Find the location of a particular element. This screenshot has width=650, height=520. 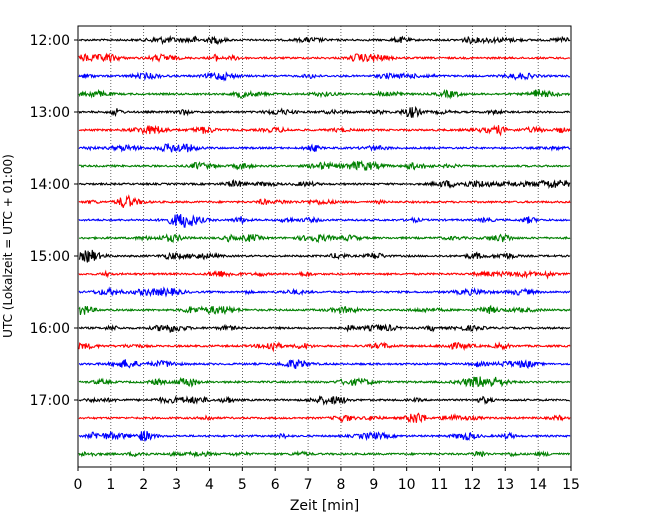

y-axis: 12:00 13:00 14:00 15:00 16:00 17:00 is located at coordinates (54, 221).